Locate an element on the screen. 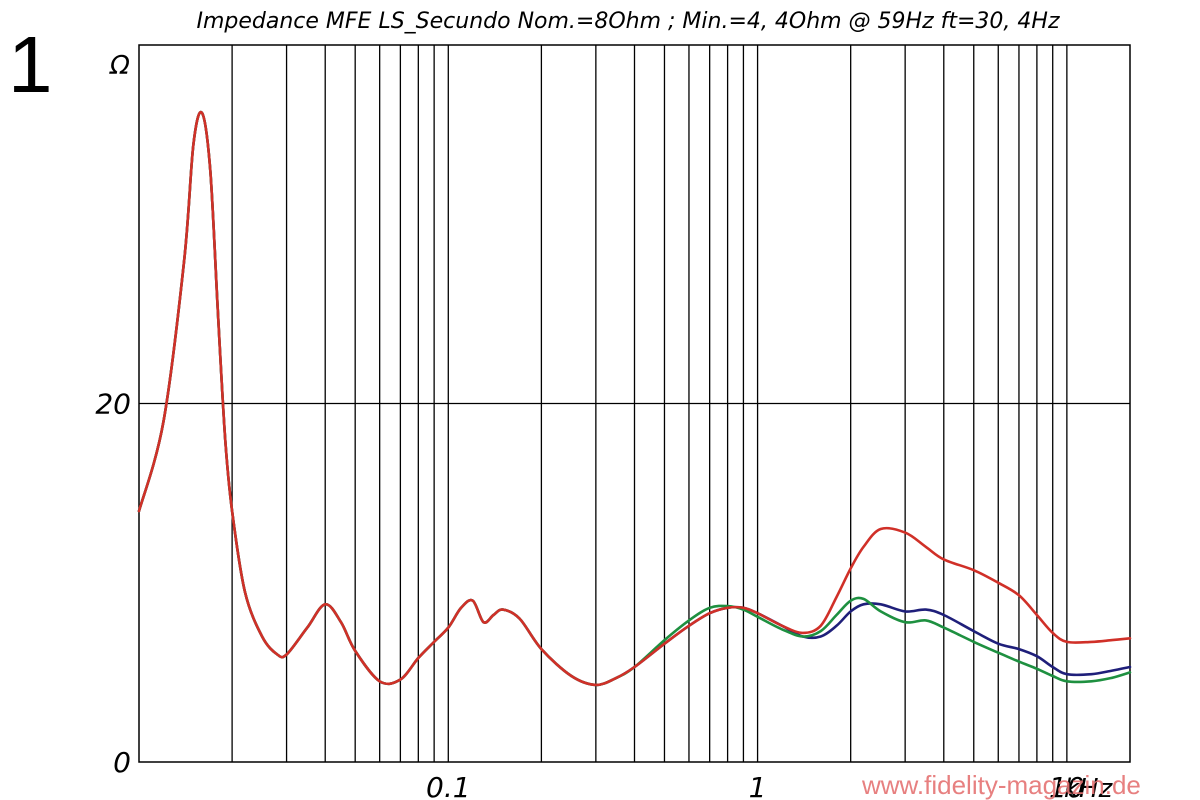  y-tick-labels: 0 20 is located at coordinates (113, 584).